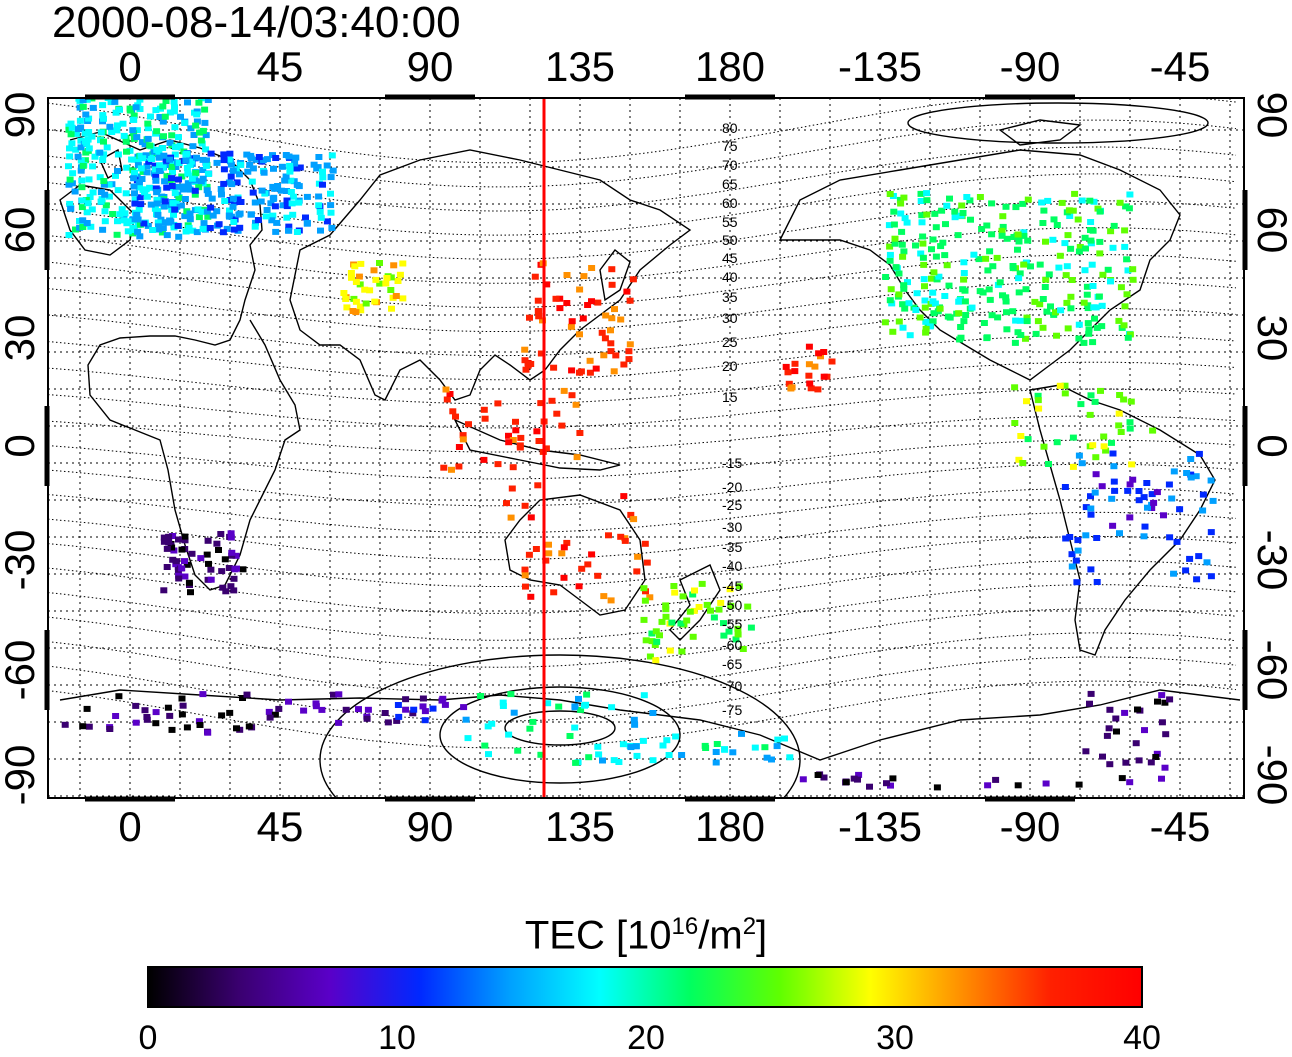 The width and height of the screenshot is (1292, 1057). Describe the element at coordinates (280, 826) in the screenshot. I see `bottom-lon-label: 45` at that location.